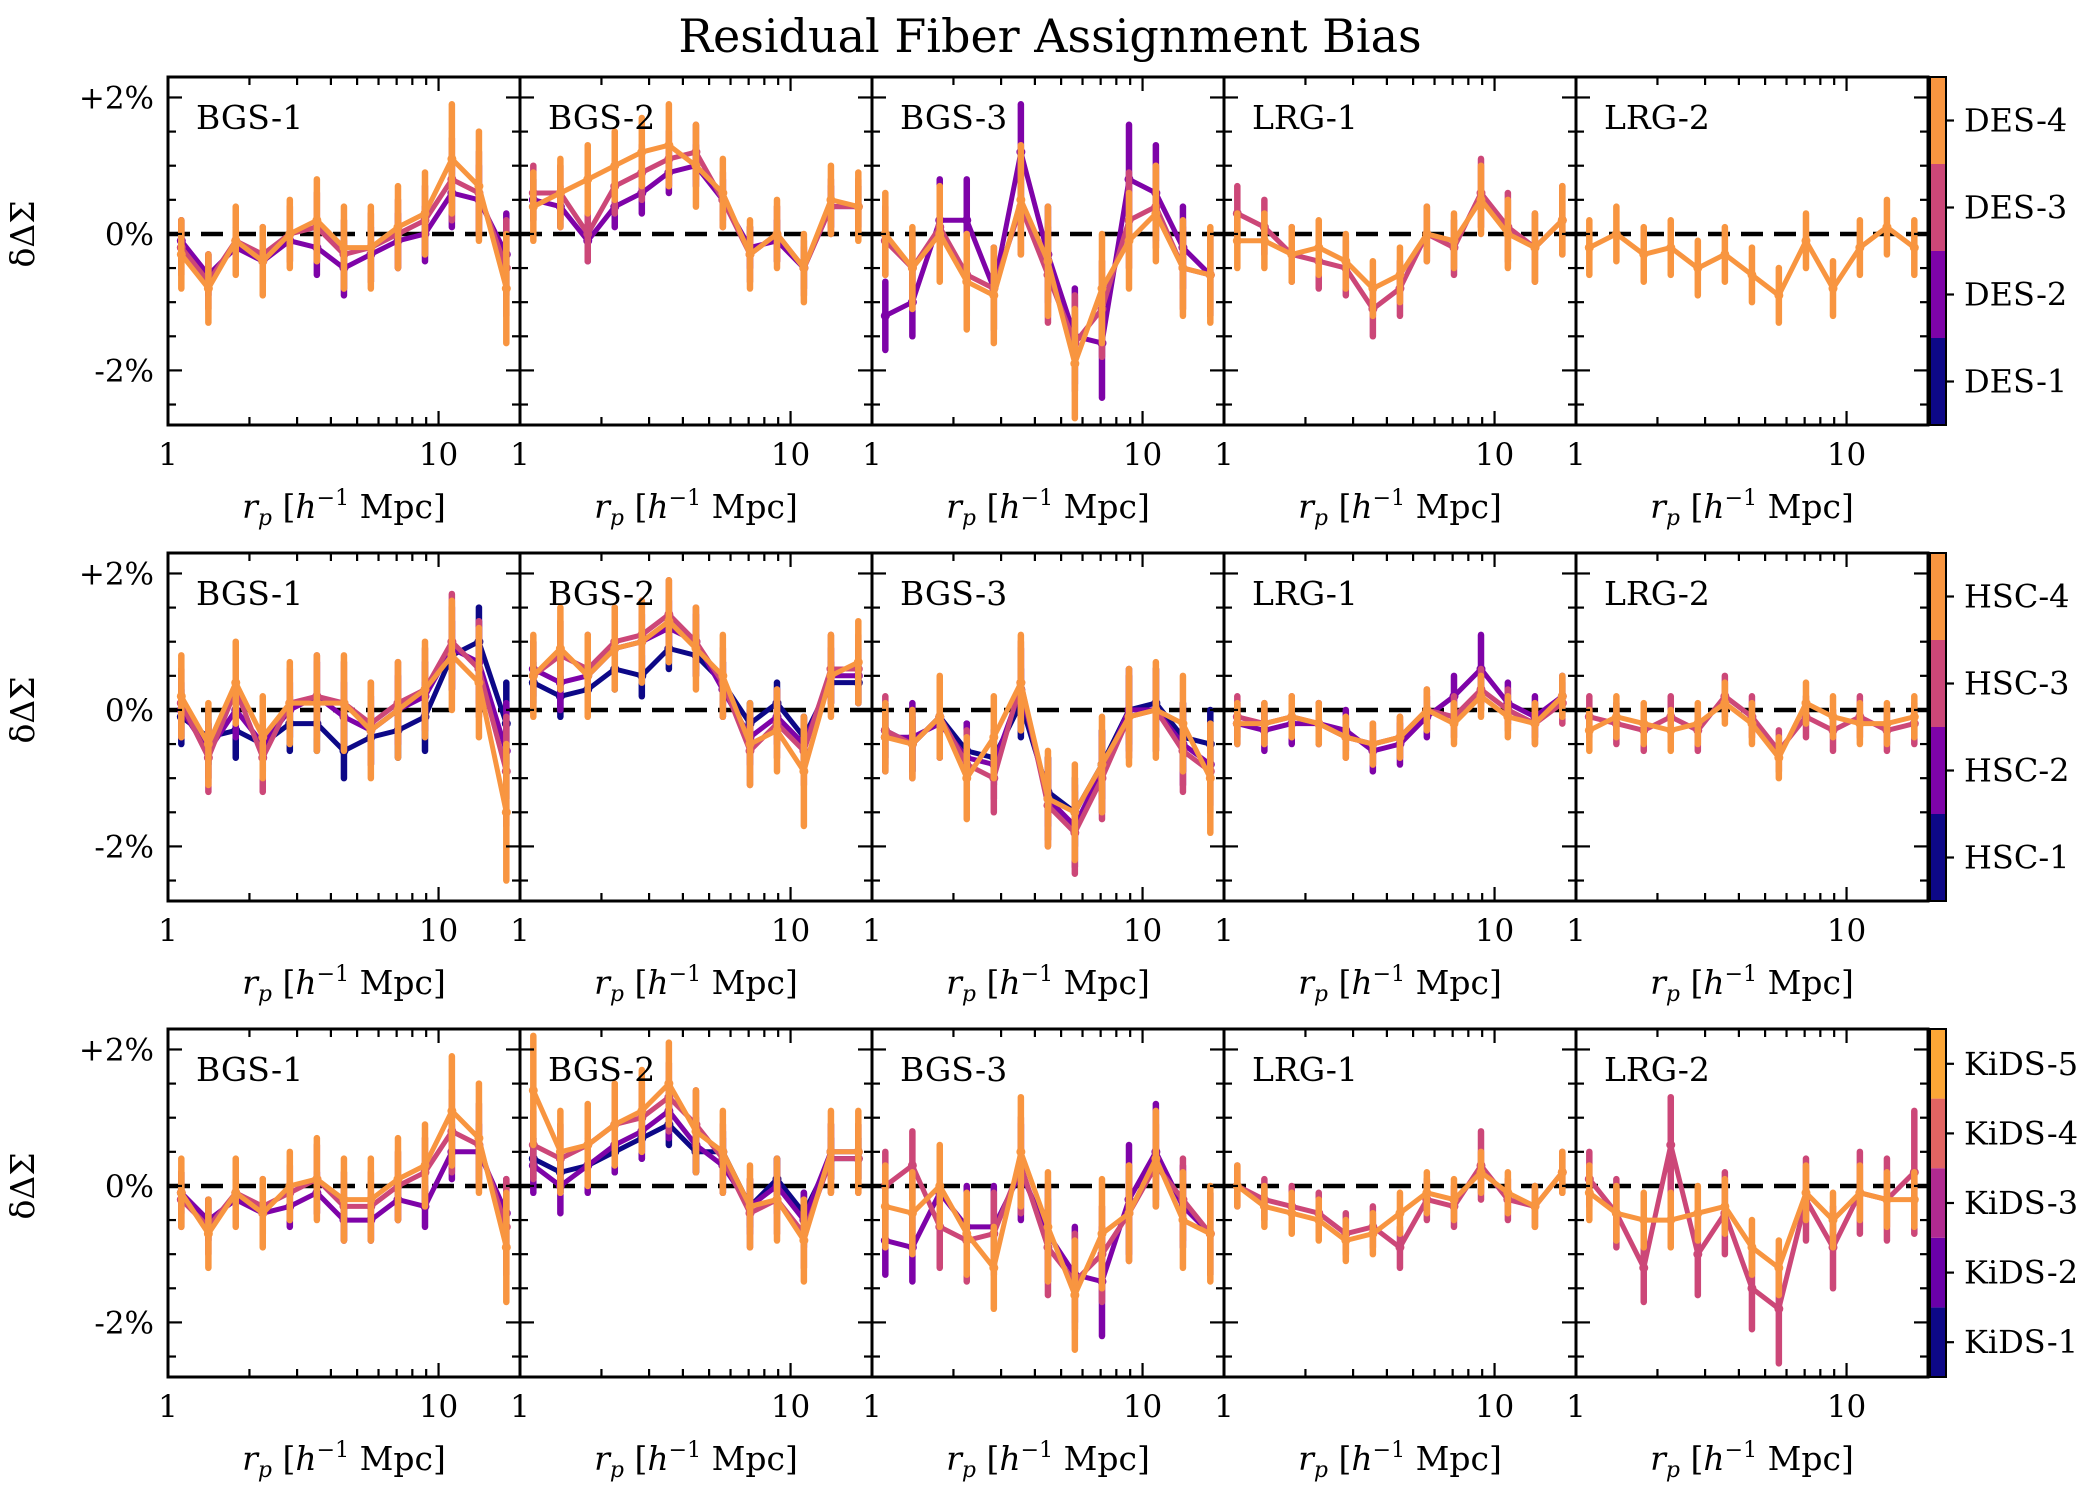 The image size is (2100, 1500). Describe the element at coordinates (1044, 1255) in the screenshot. I see `panel-kids-bgs-3: BGS-3 1 10 rp [h−1 Mpc]` at that location.